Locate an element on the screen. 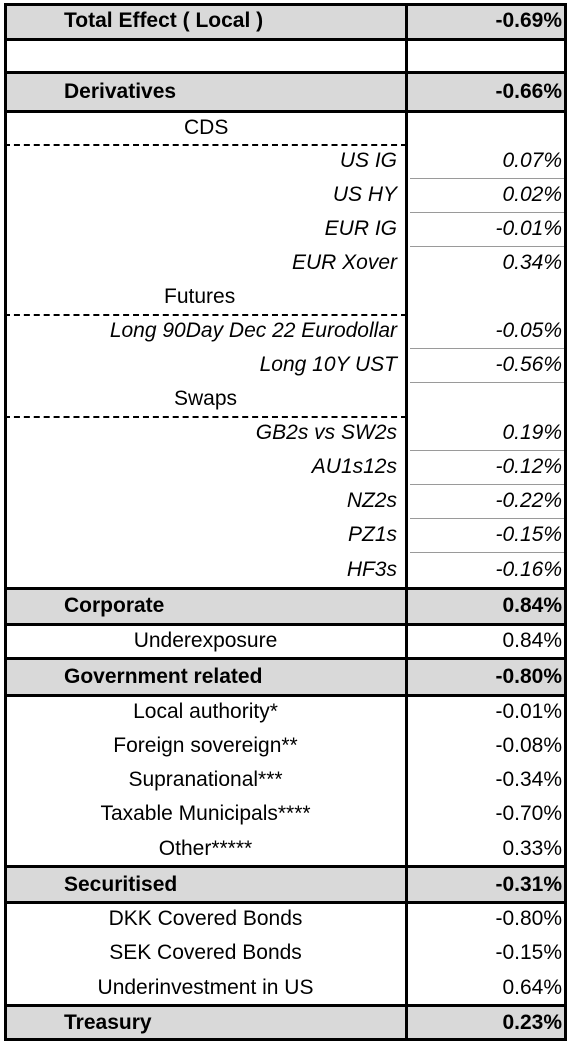 This screenshot has height=1046, width=572. row-label: Foreign sovereign** is located at coordinates (205, 745).